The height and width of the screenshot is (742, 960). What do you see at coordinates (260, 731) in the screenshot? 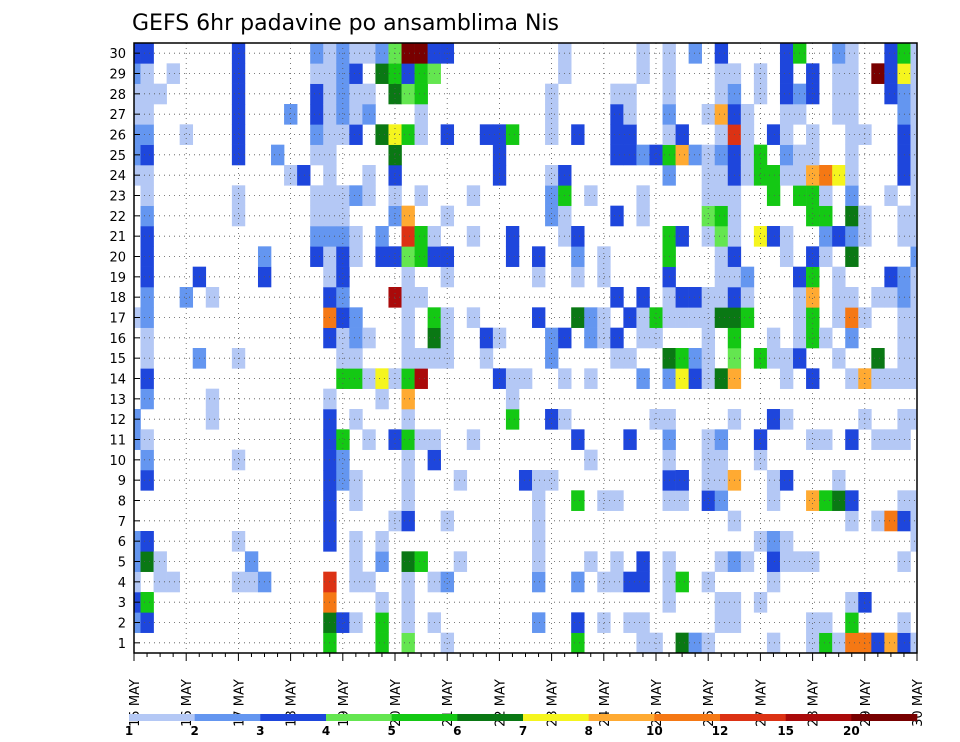
I see `legend-label: 3` at bounding box center [260, 731].